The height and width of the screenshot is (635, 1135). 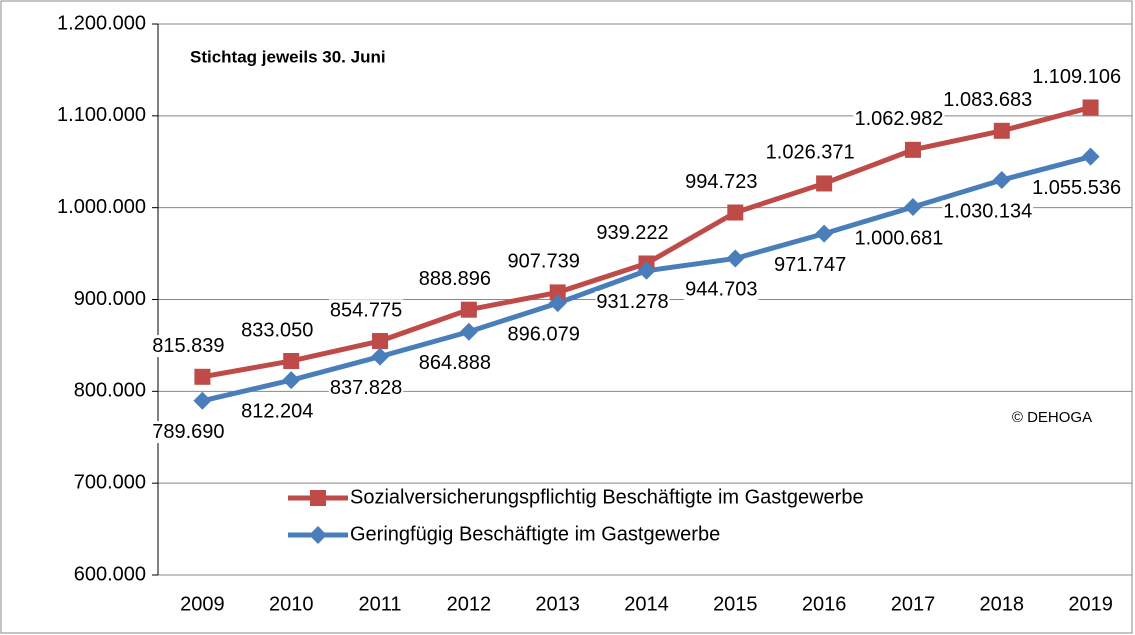 I want to click on data-label: 888.896, so click(x=455, y=279).